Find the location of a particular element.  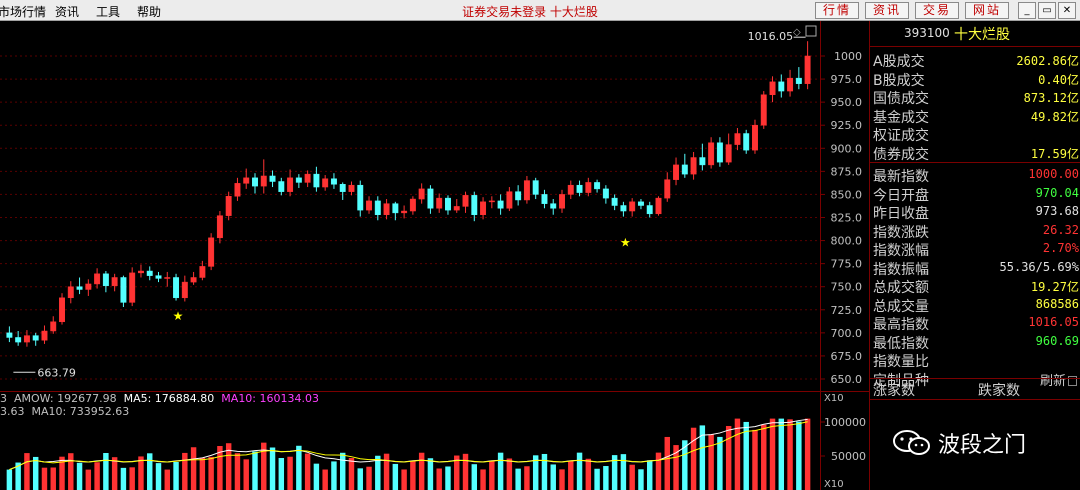

volume-tick-label: 50000 is located at coordinates (848, 456).